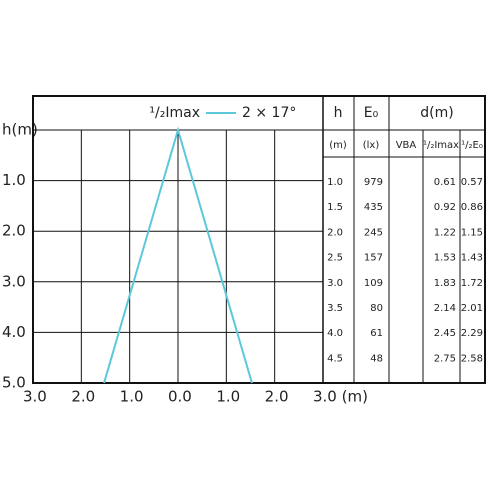 The width and height of the screenshot is (500, 504). Describe the element at coordinates (373, 182) in the screenshot. I see `table-cell: 979` at that location.